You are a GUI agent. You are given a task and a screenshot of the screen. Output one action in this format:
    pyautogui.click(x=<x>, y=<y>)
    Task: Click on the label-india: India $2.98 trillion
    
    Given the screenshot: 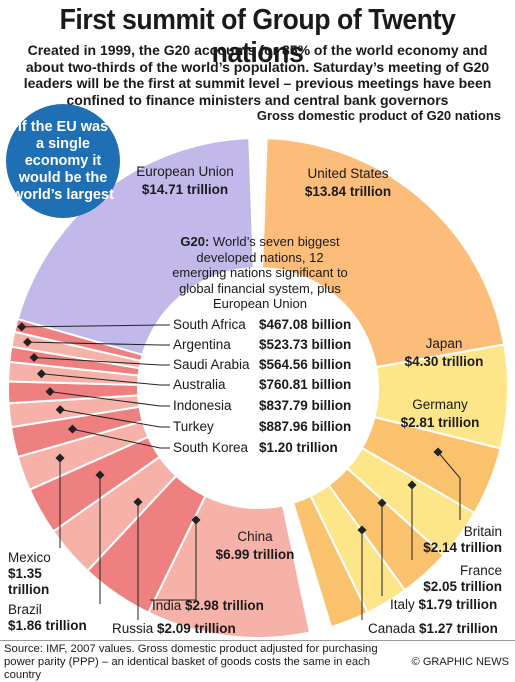 What is the action you would take?
    pyautogui.click(x=208, y=605)
    